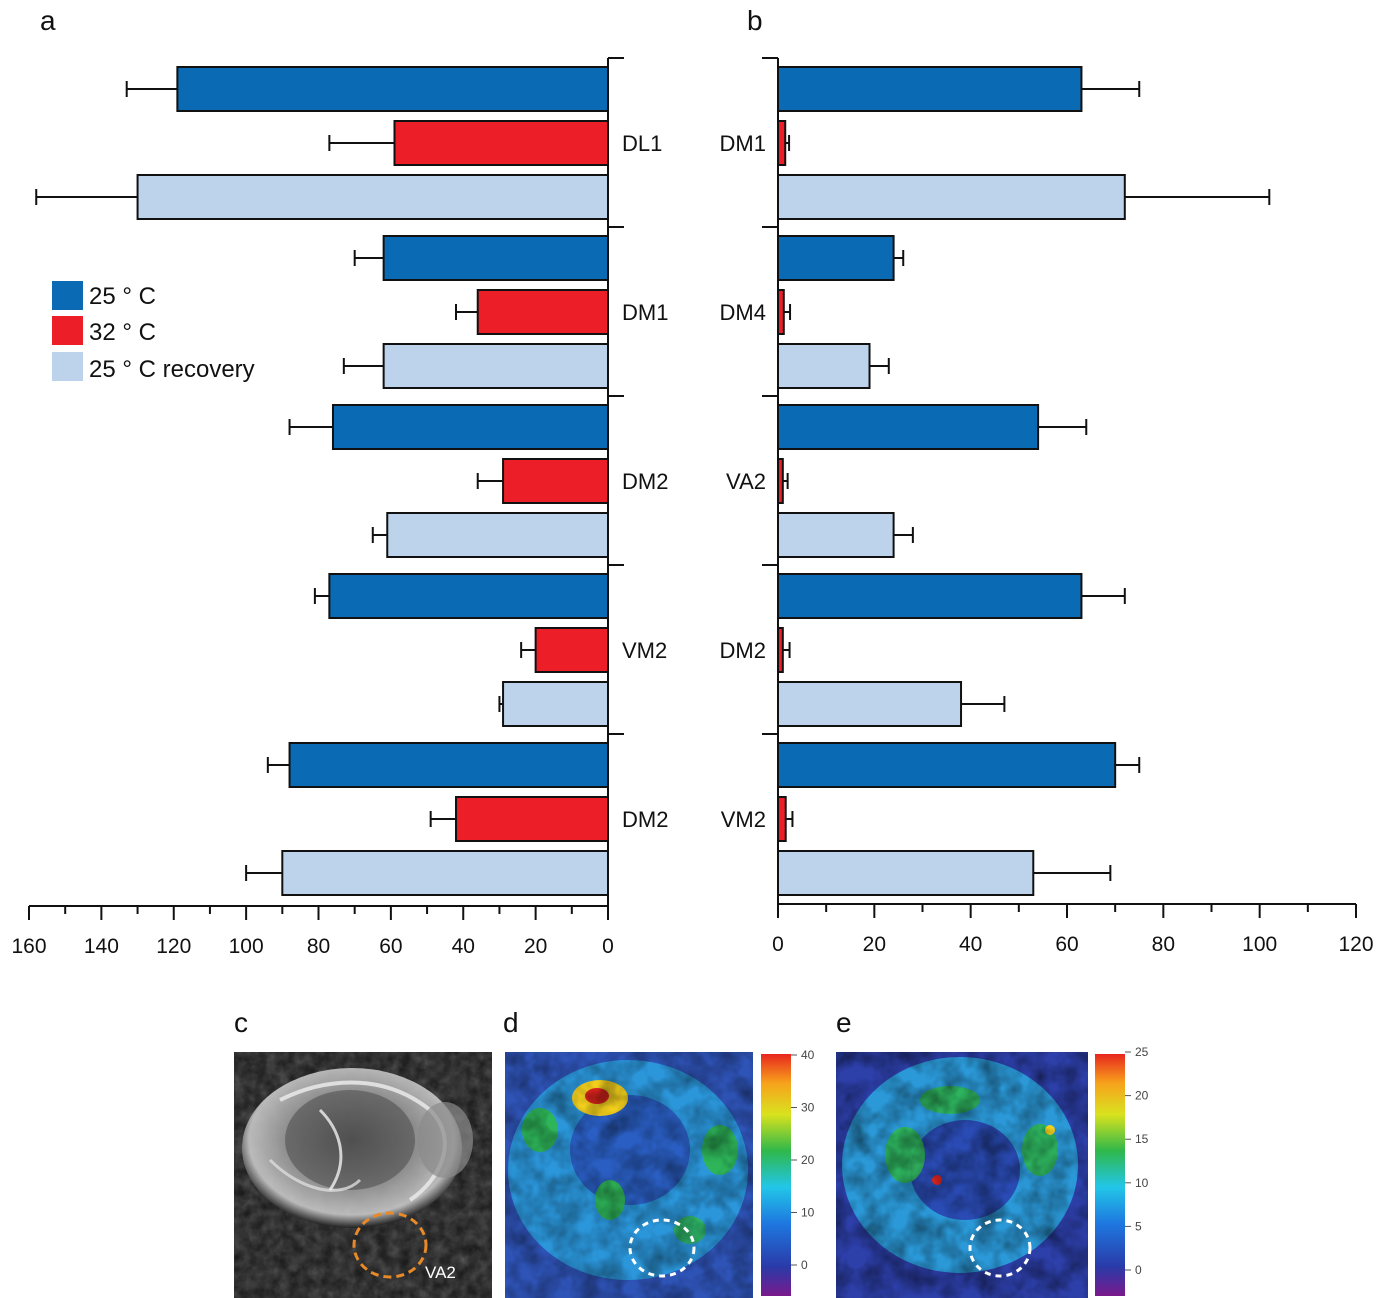 The height and width of the screenshot is (1298, 1394). What do you see at coordinates (642, 143) in the screenshot?
I see `category-label: DL1` at bounding box center [642, 143].